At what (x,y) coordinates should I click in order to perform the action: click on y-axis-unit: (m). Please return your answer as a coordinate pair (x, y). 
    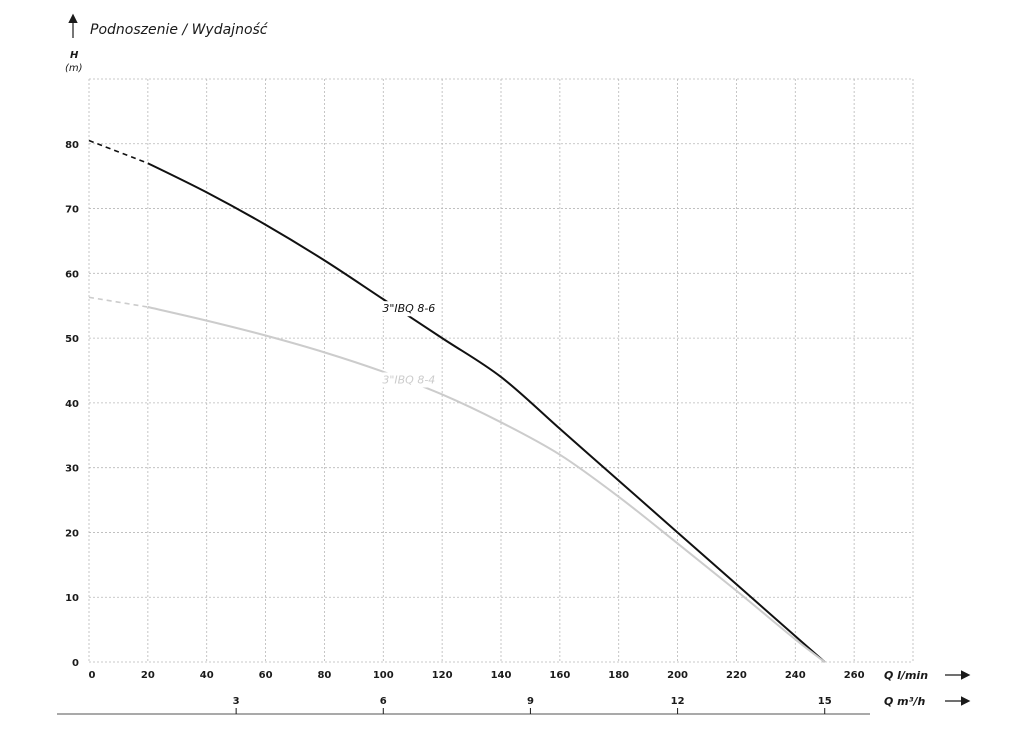
    Looking at the image, I should click on (74, 68).